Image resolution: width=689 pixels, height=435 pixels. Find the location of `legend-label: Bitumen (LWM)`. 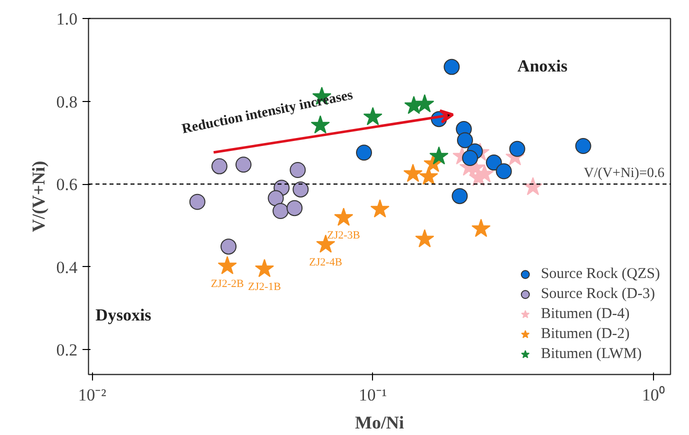

legend-label: Bitumen (LWM) is located at coordinates (591, 354).